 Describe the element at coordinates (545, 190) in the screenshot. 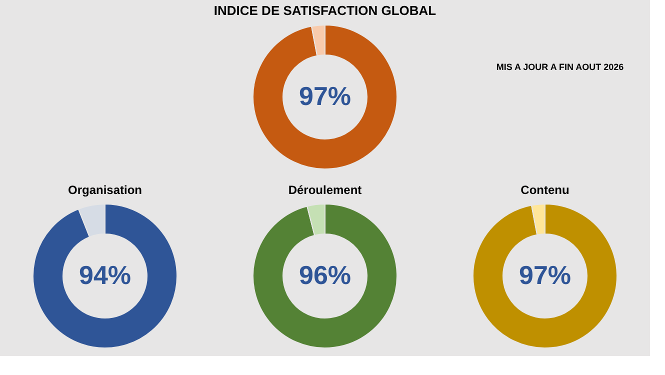

I see `chart-title: Contenu` at that location.